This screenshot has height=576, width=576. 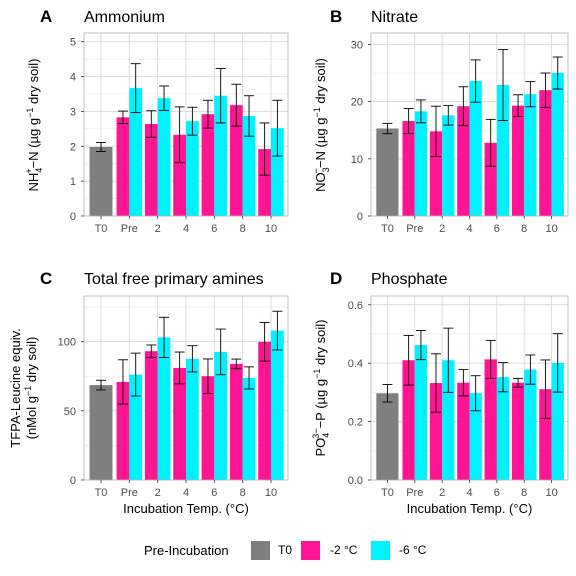 I want to click on y-tick-label: 5, so click(x=73, y=43).